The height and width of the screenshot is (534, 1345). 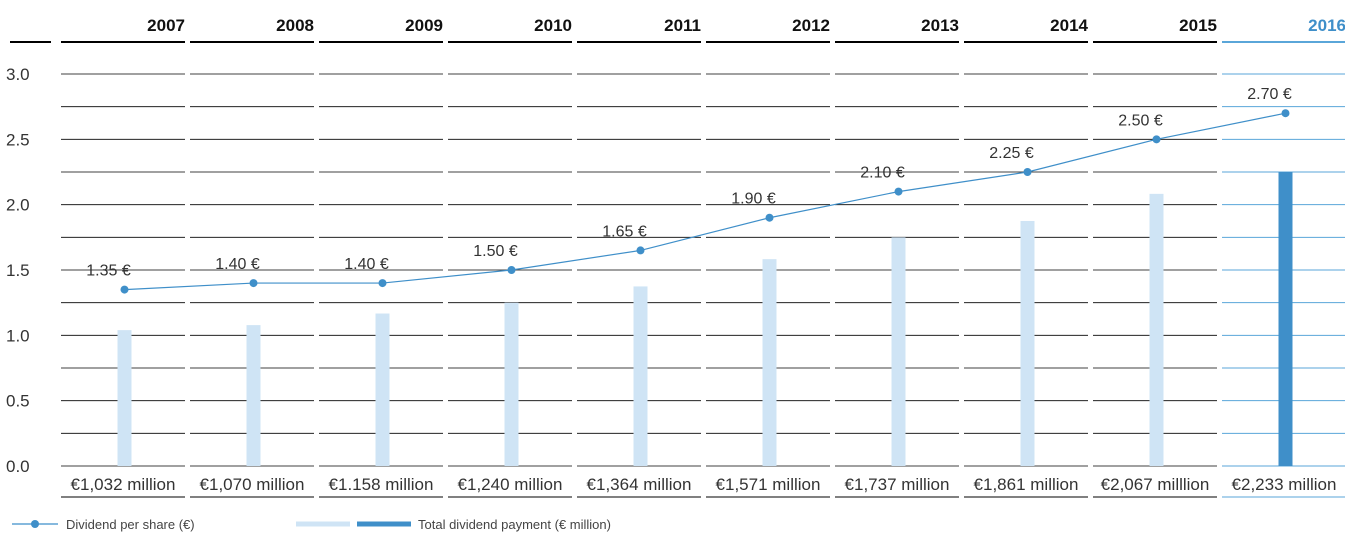 I want to click on year-label: 2015, so click(x=1198, y=25).